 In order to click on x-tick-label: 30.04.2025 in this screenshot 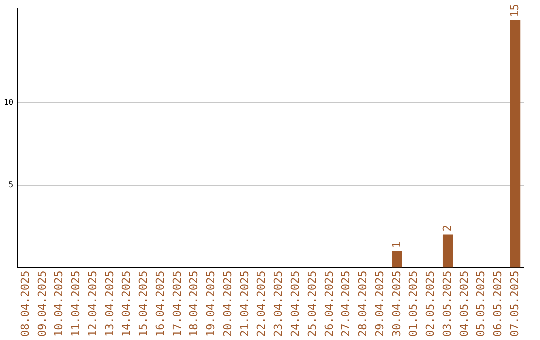, I will do `click(397, 304)`.